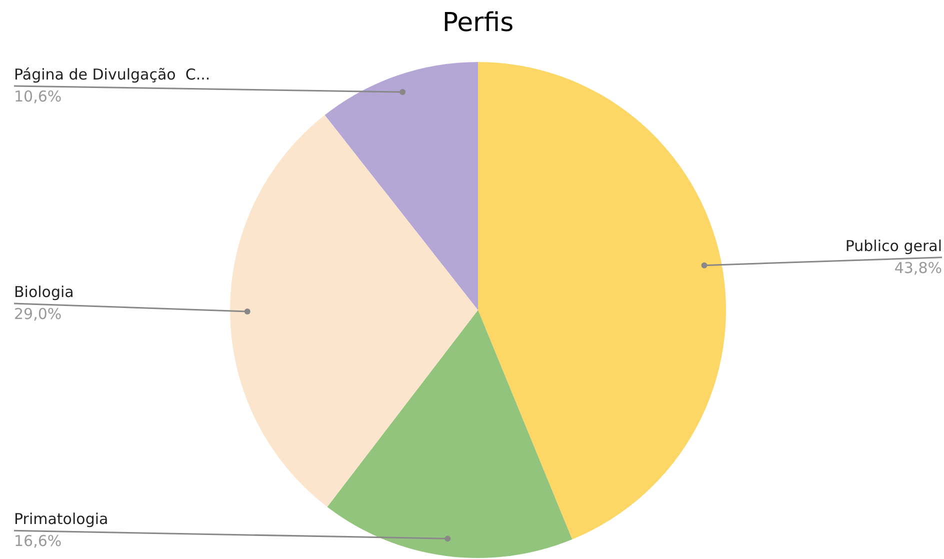 The height and width of the screenshot is (559, 944). What do you see at coordinates (44, 291) in the screenshot?
I see `slice-label: Biologia` at bounding box center [44, 291].